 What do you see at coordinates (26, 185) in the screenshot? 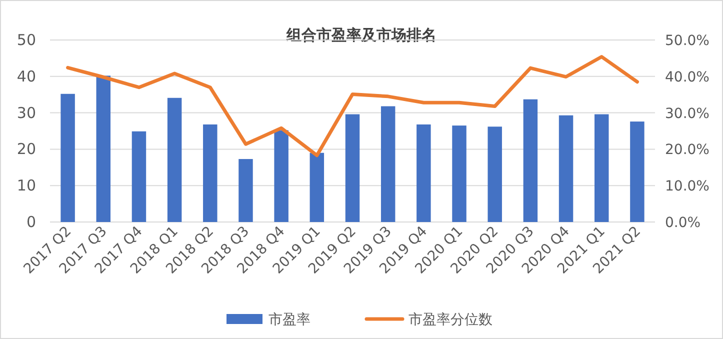
I see `y-tick-label: 10` at bounding box center [26, 185].